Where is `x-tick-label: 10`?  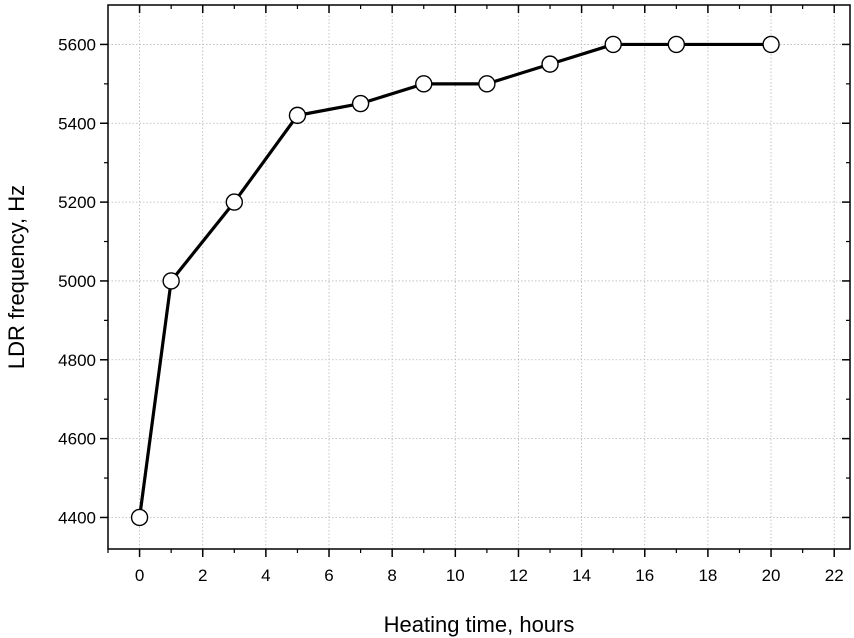 x-tick-label: 10 is located at coordinates (455, 575).